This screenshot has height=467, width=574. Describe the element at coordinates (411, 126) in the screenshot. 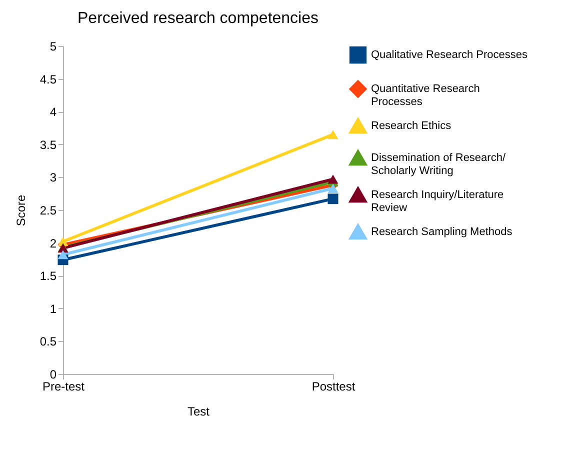

I see `legend-label: Research Ethics` at that location.